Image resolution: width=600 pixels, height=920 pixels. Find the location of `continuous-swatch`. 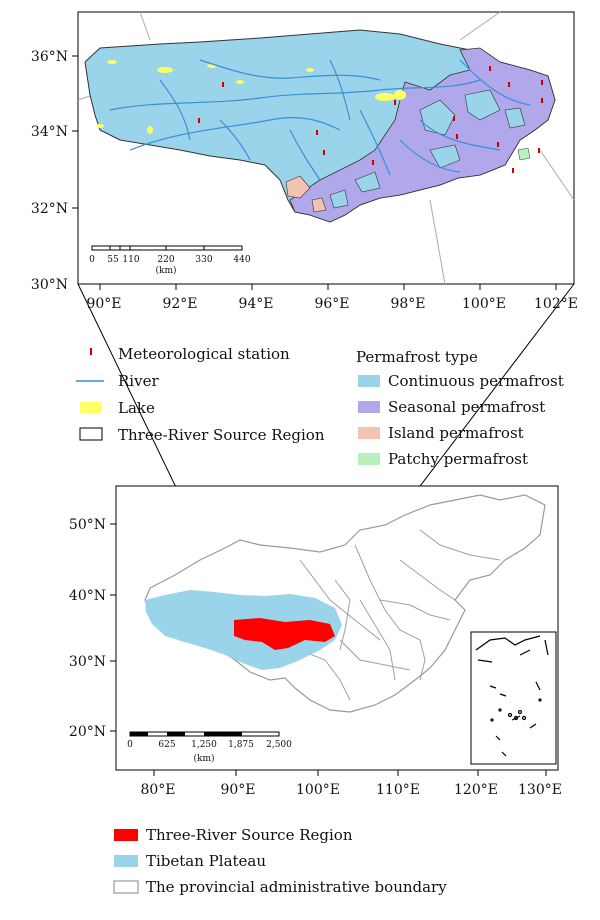

continuous-swatch is located at coordinates (369, 381).